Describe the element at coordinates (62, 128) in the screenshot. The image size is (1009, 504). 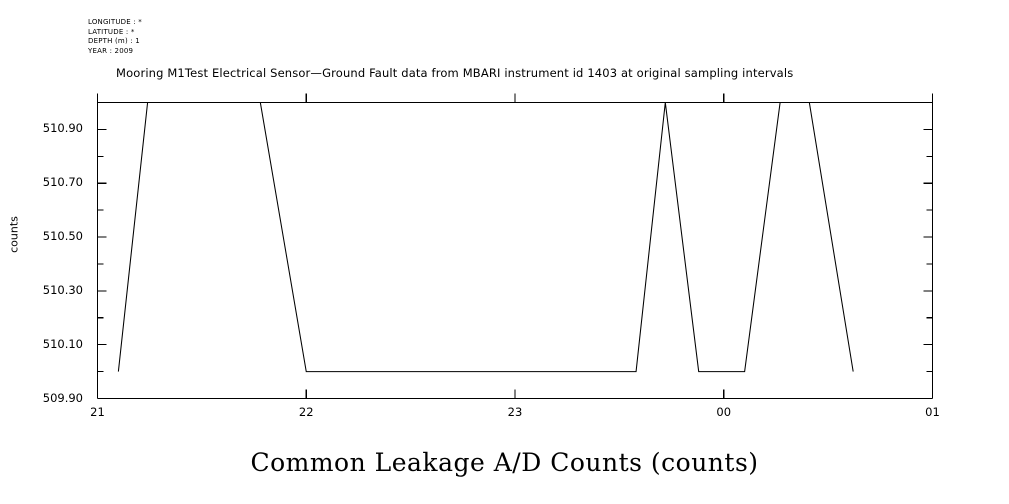
I see `y-tick-label: 510.90` at that location.